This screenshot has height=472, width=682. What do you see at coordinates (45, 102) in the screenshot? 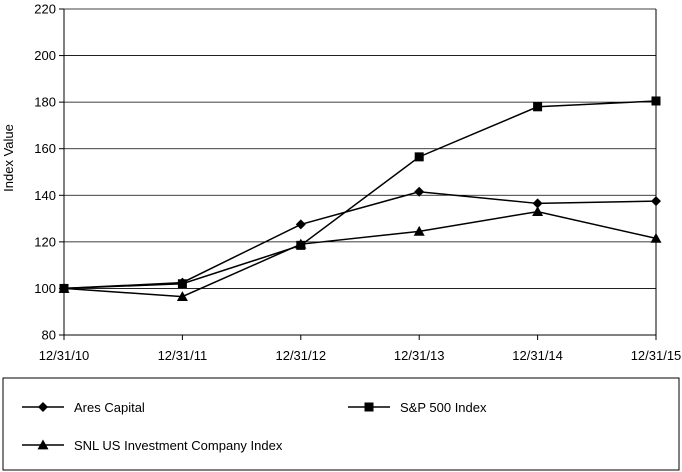
I see `y-tick-label: 180` at bounding box center [45, 102].